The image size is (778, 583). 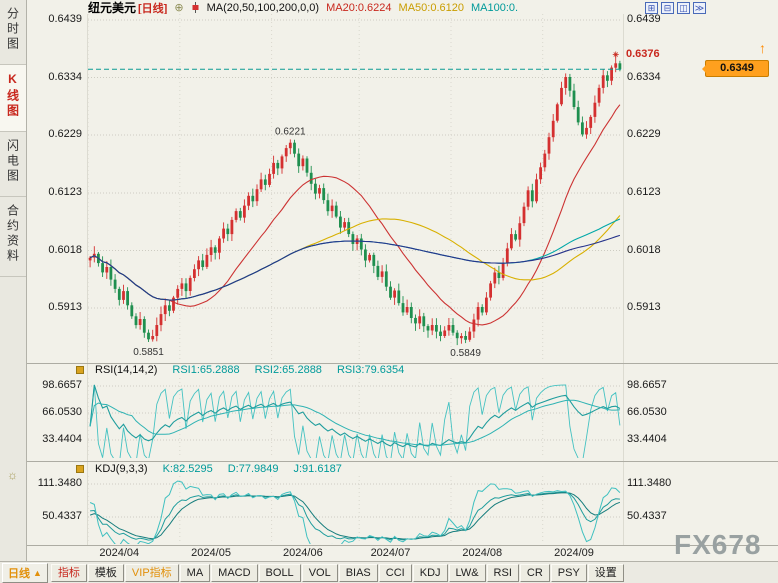 I want to click on sidebar-tab-label: 分时图, so click(x=12, y=29).